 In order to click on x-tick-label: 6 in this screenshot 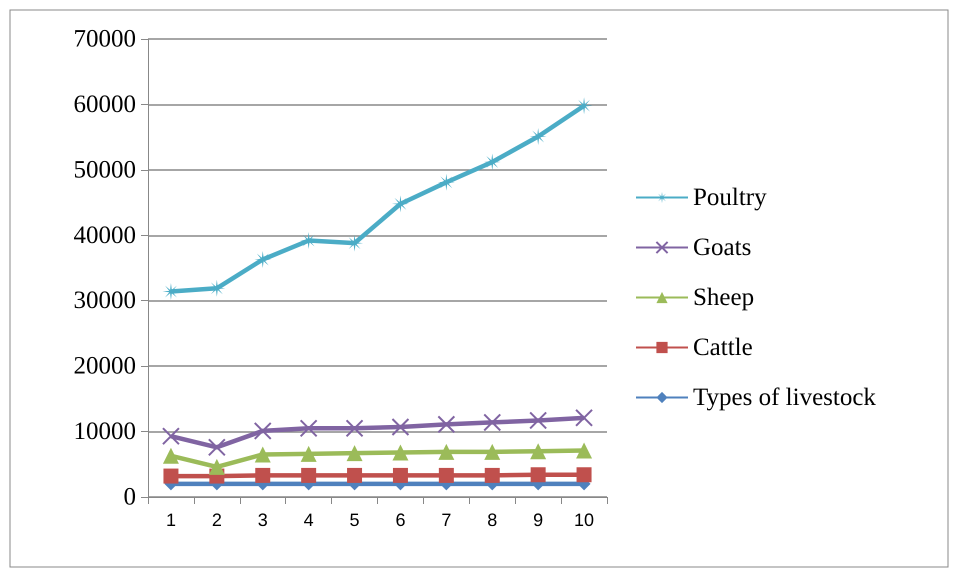, I will do `click(400, 520)`.